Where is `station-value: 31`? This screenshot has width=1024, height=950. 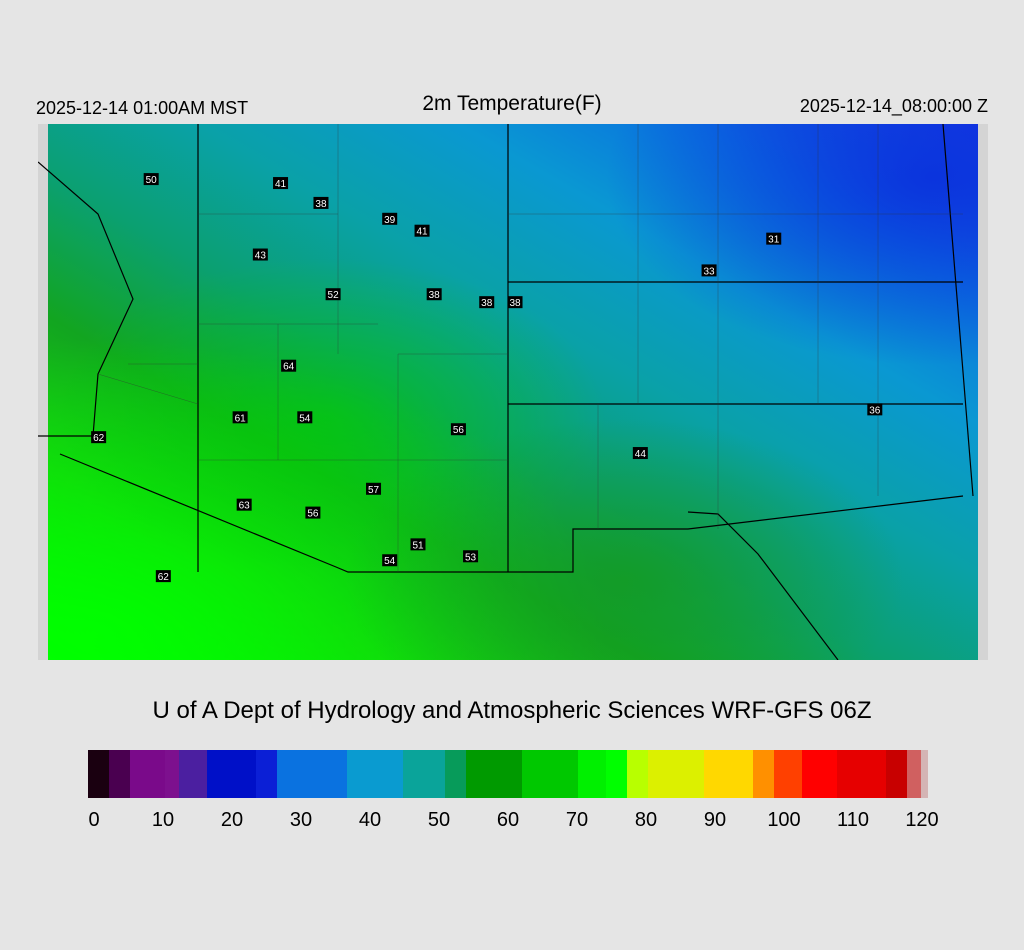 station-value: 31 is located at coordinates (774, 240).